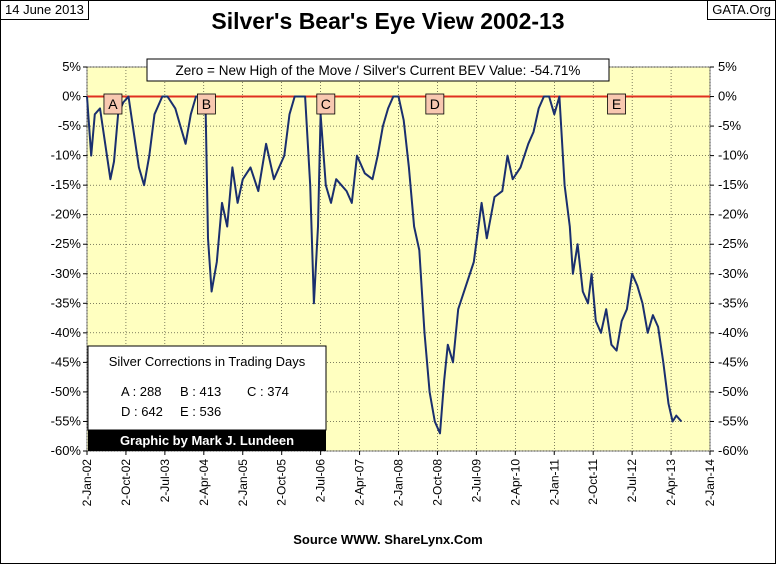 The image size is (776, 564). Describe the element at coordinates (66, 302) in the screenshot. I see `y-tick-label-left: -35%` at that location.